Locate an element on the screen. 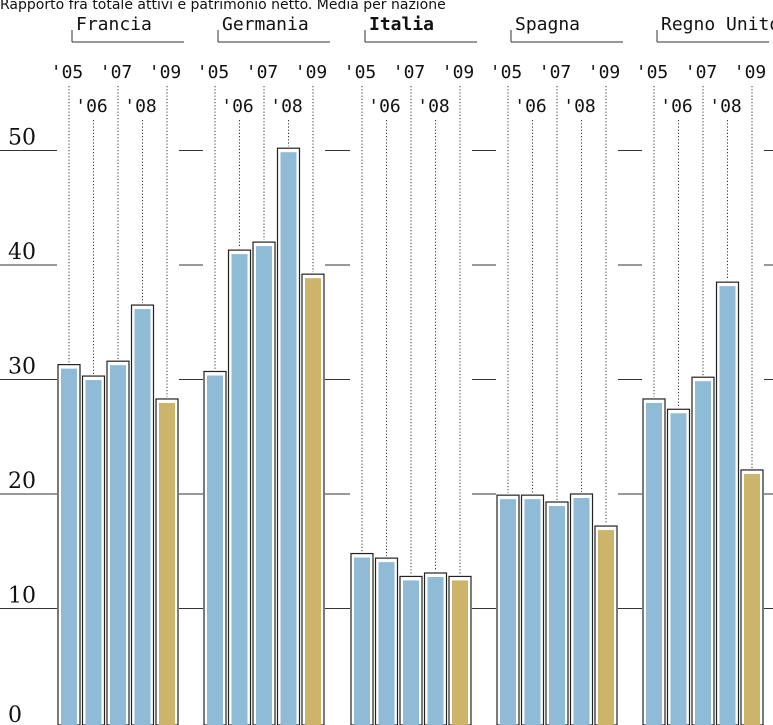 The image size is (773, 725). y-tick-label: 40 is located at coordinates (22, 252).